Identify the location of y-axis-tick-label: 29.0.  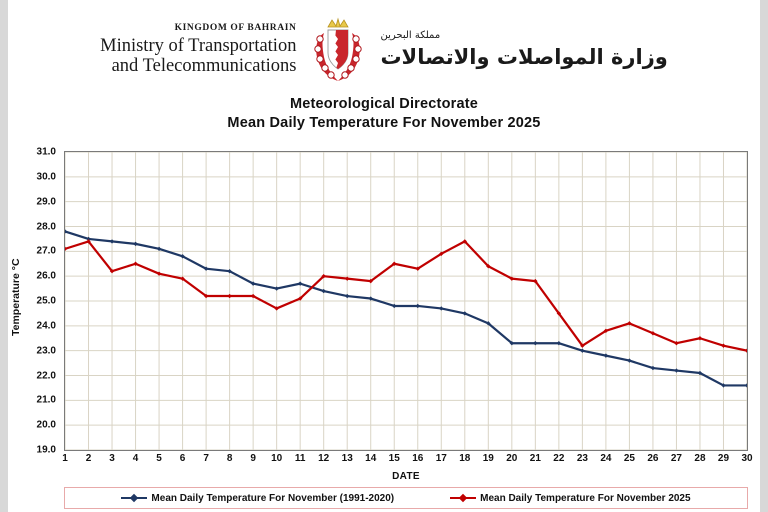
(46, 202).